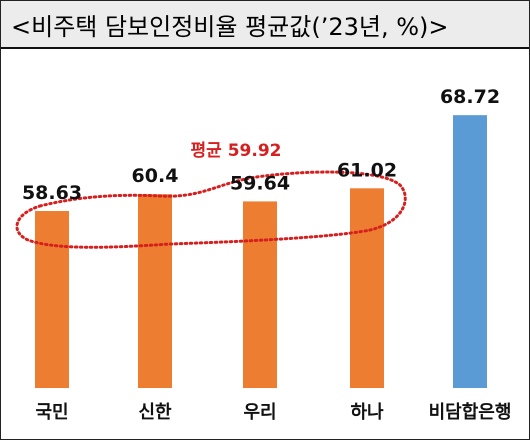  What do you see at coordinates (260, 183) in the screenshot?
I see `bar-value-label: 59.64` at bounding box center [260, 183].